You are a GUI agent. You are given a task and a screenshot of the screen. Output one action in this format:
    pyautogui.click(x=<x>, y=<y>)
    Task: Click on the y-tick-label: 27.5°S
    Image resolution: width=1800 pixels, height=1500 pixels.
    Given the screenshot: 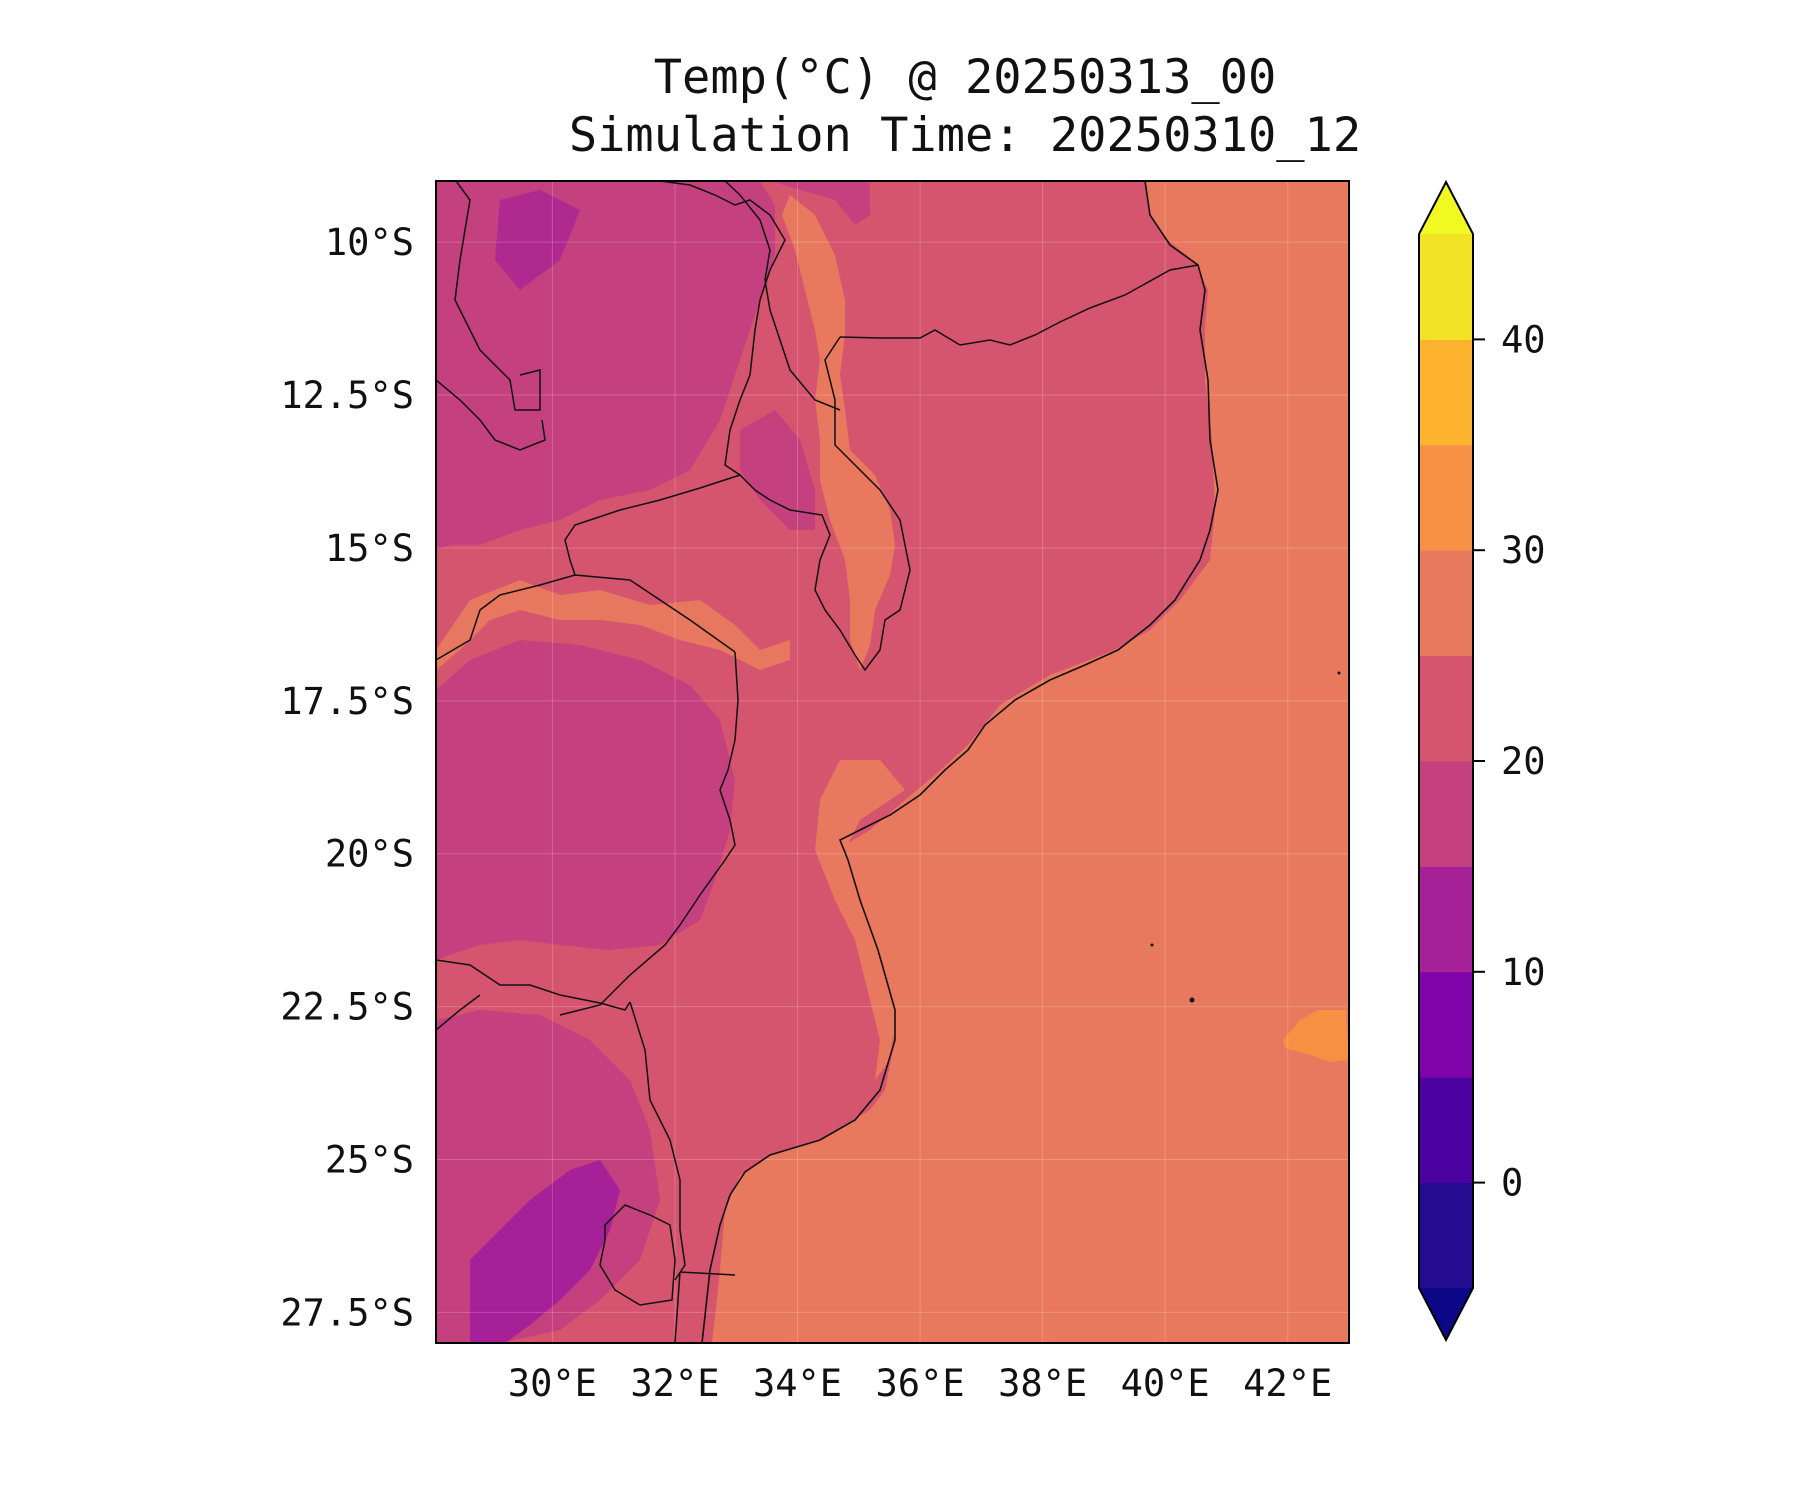 What is the action you would take?
    pyautogui.click(x=347, y=1312)
    